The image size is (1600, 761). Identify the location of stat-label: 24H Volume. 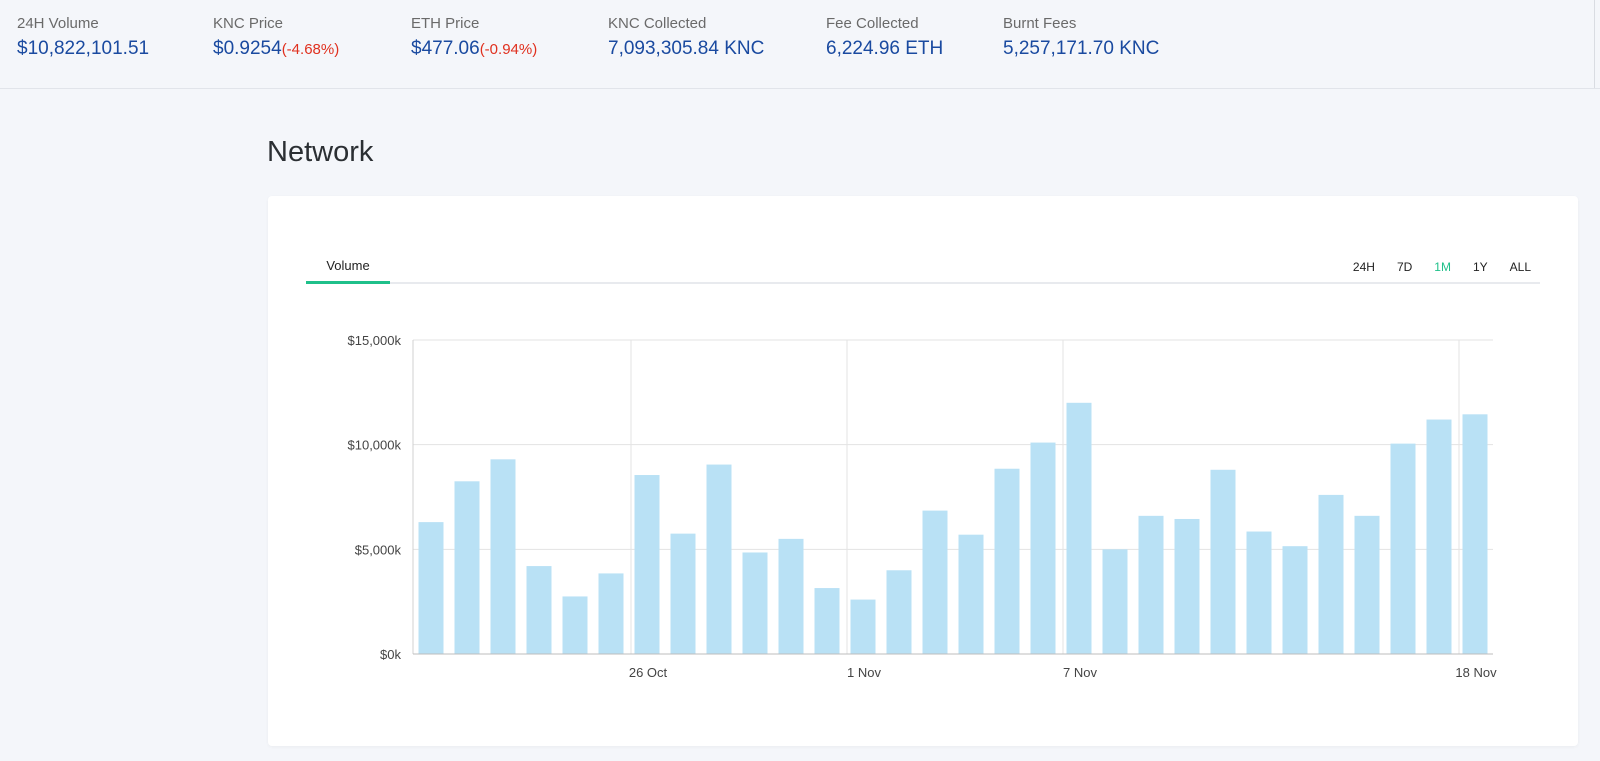
(58, 23).